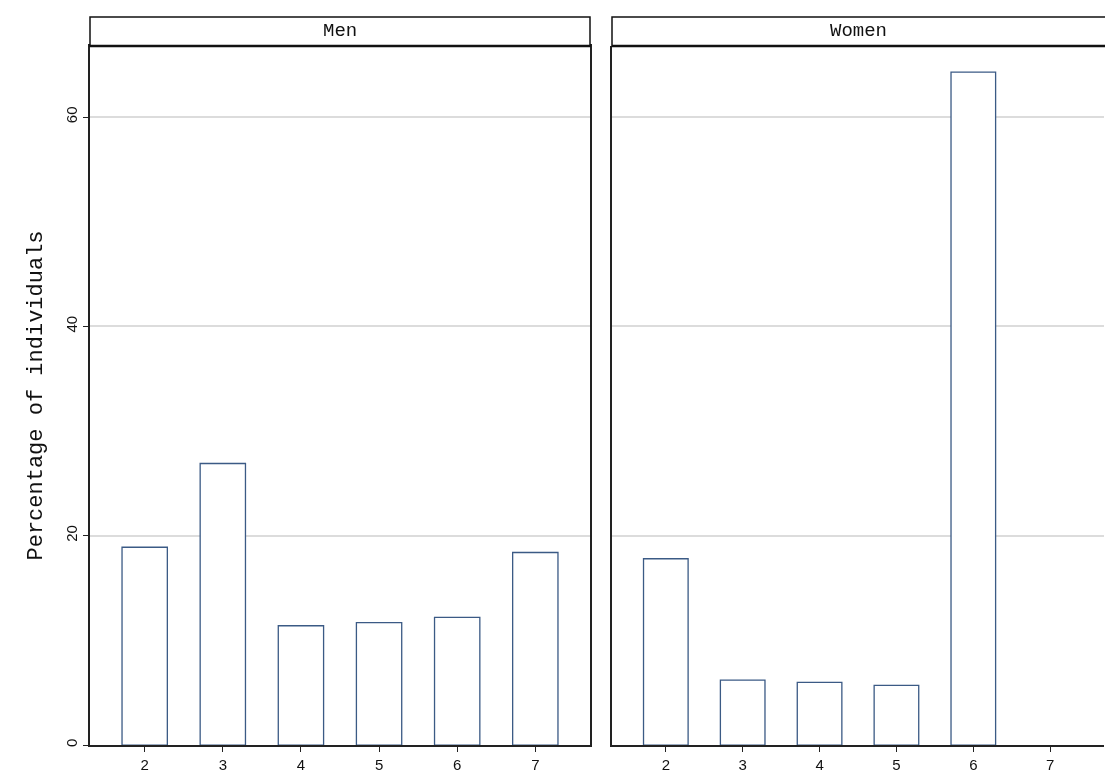 This screenshot has height=780, width=1105. What do you see at coordinates (71, 742) in the screenshot?
I see `y-tick-label: 0` at bounding box center [71, 742].